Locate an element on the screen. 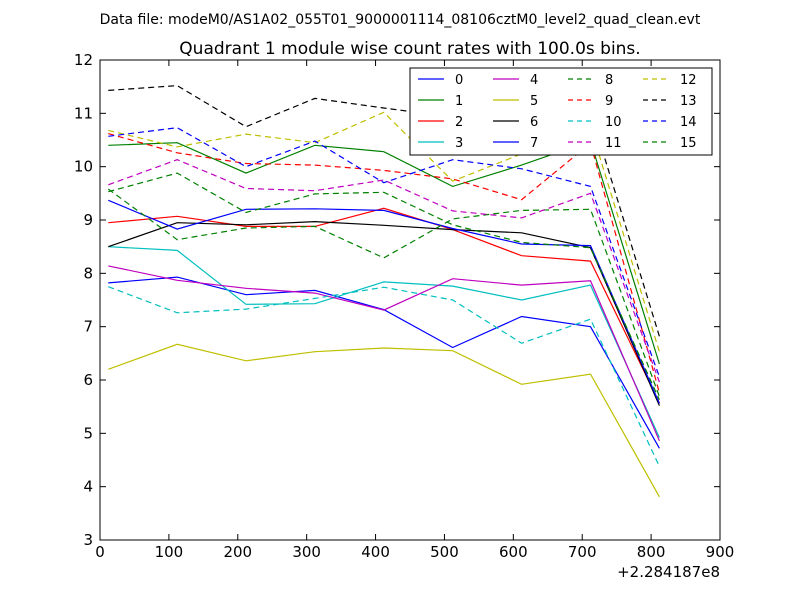  legend-label: 12 is located at coordinates (688, 80).